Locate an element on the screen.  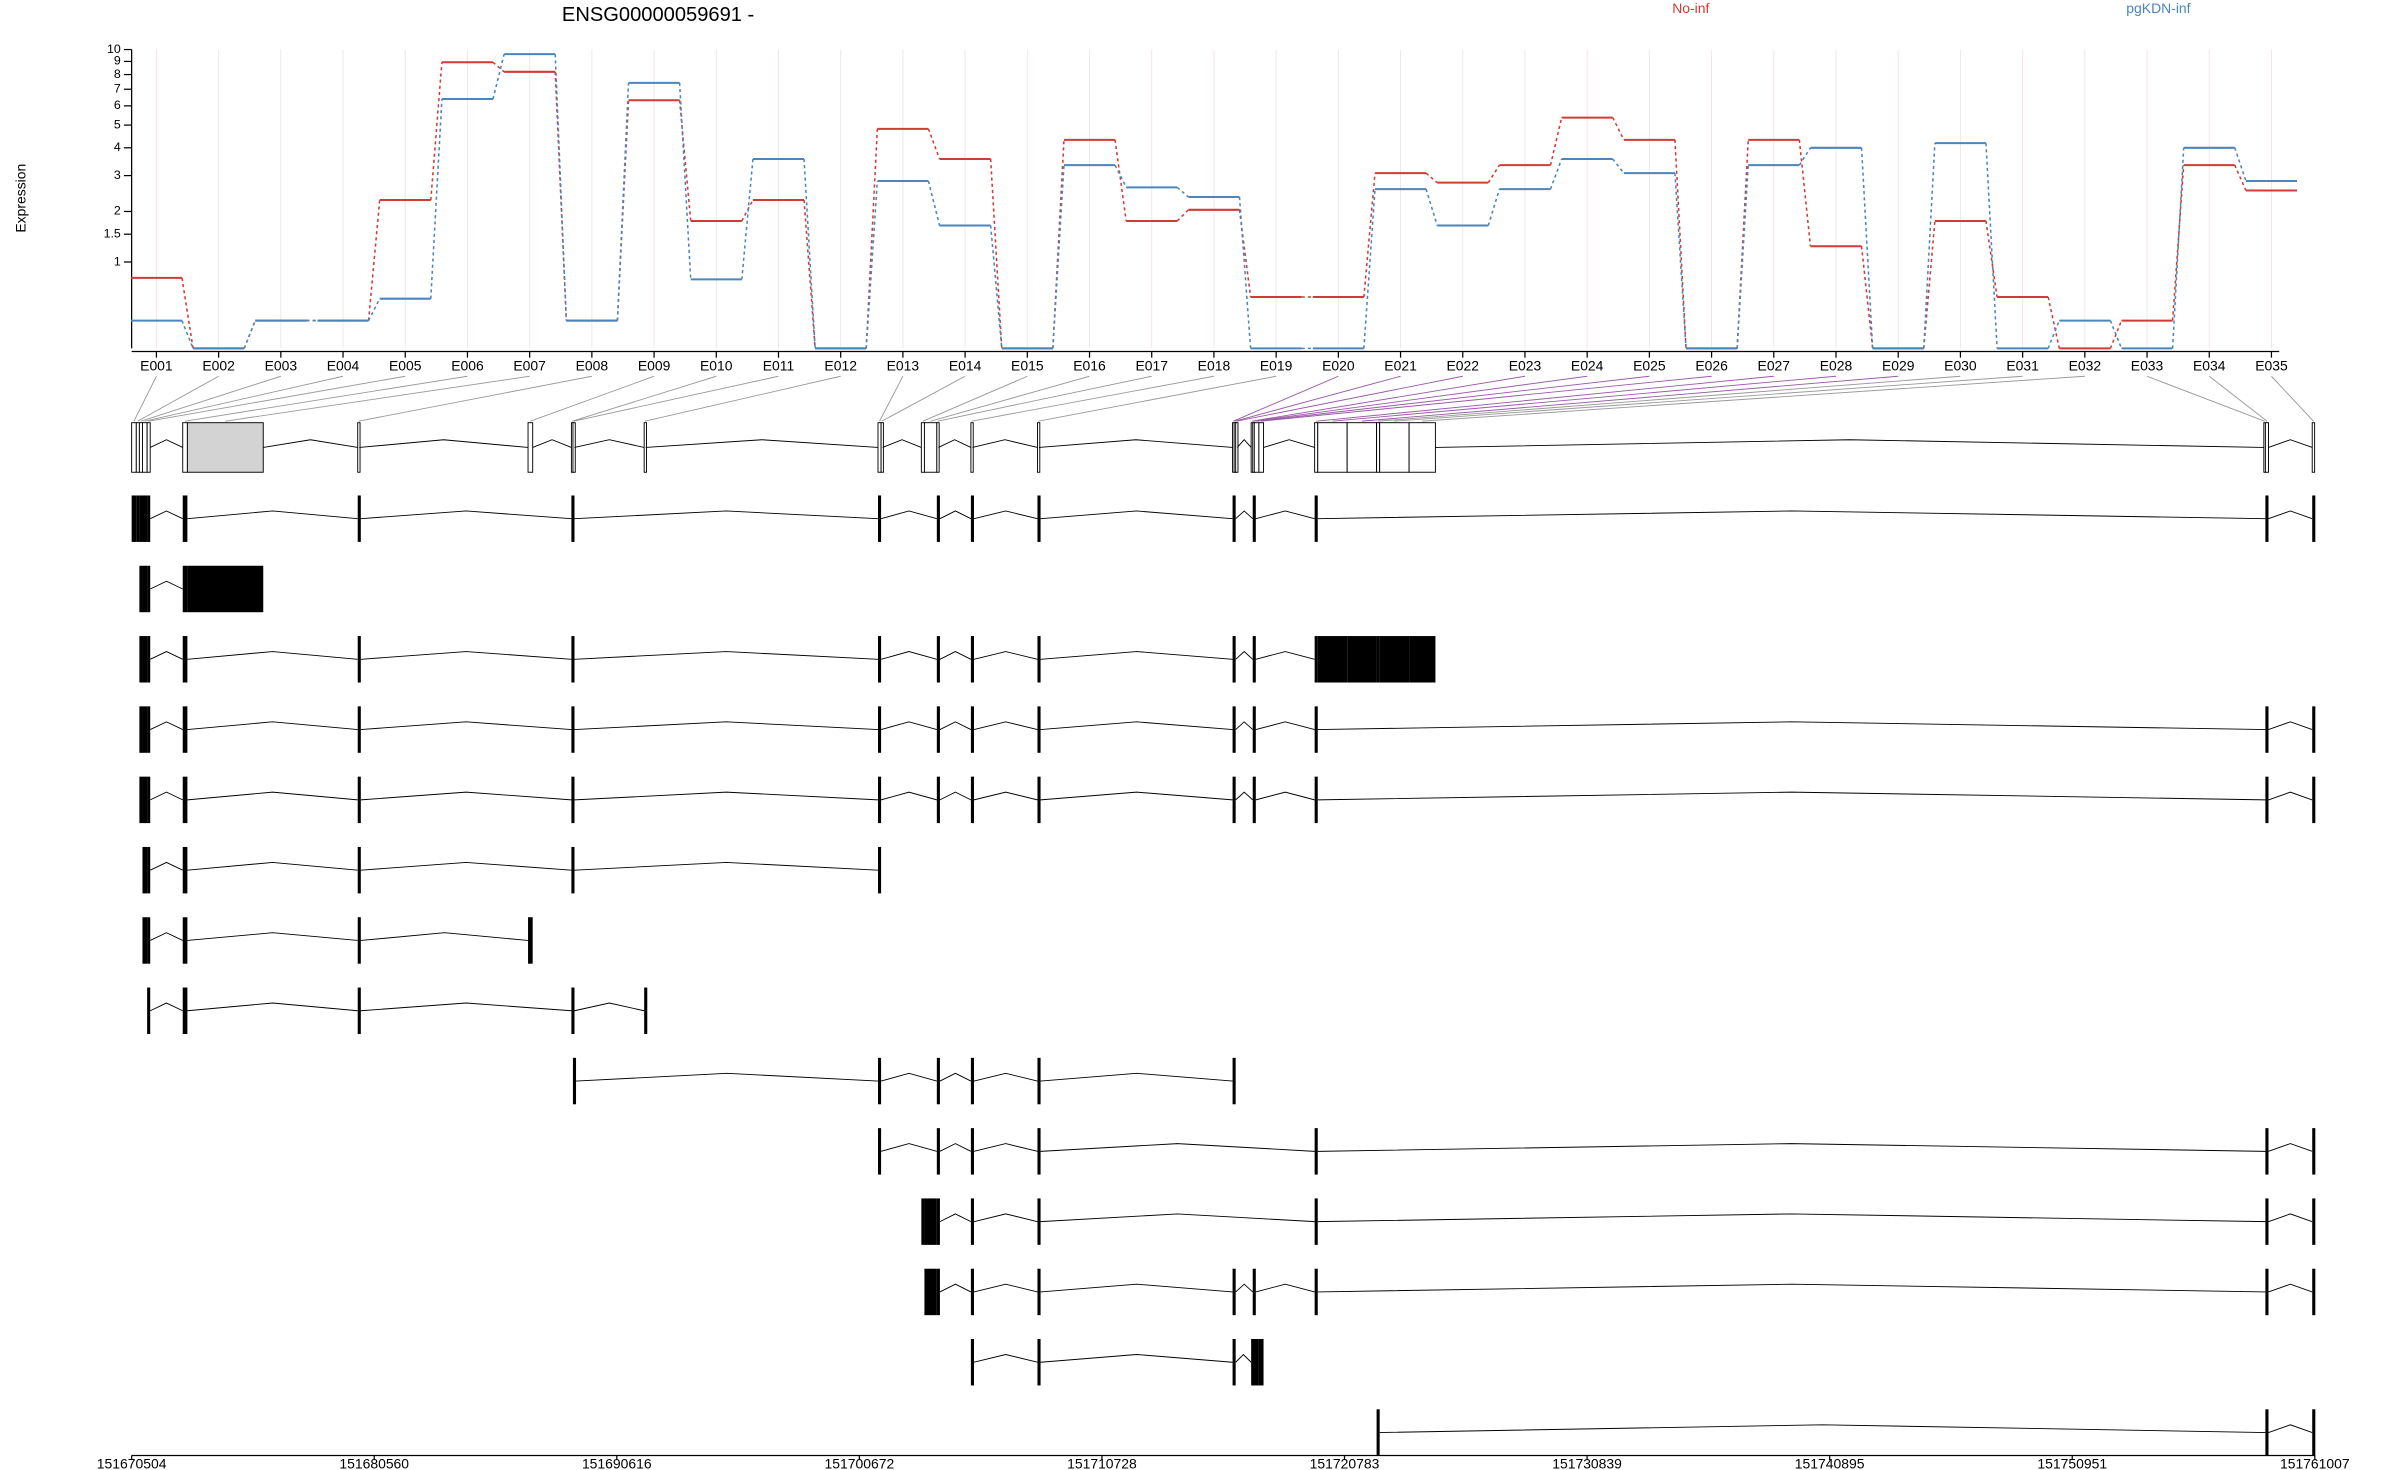
x-tick-label: E011 is located at coordinates (779, 366).